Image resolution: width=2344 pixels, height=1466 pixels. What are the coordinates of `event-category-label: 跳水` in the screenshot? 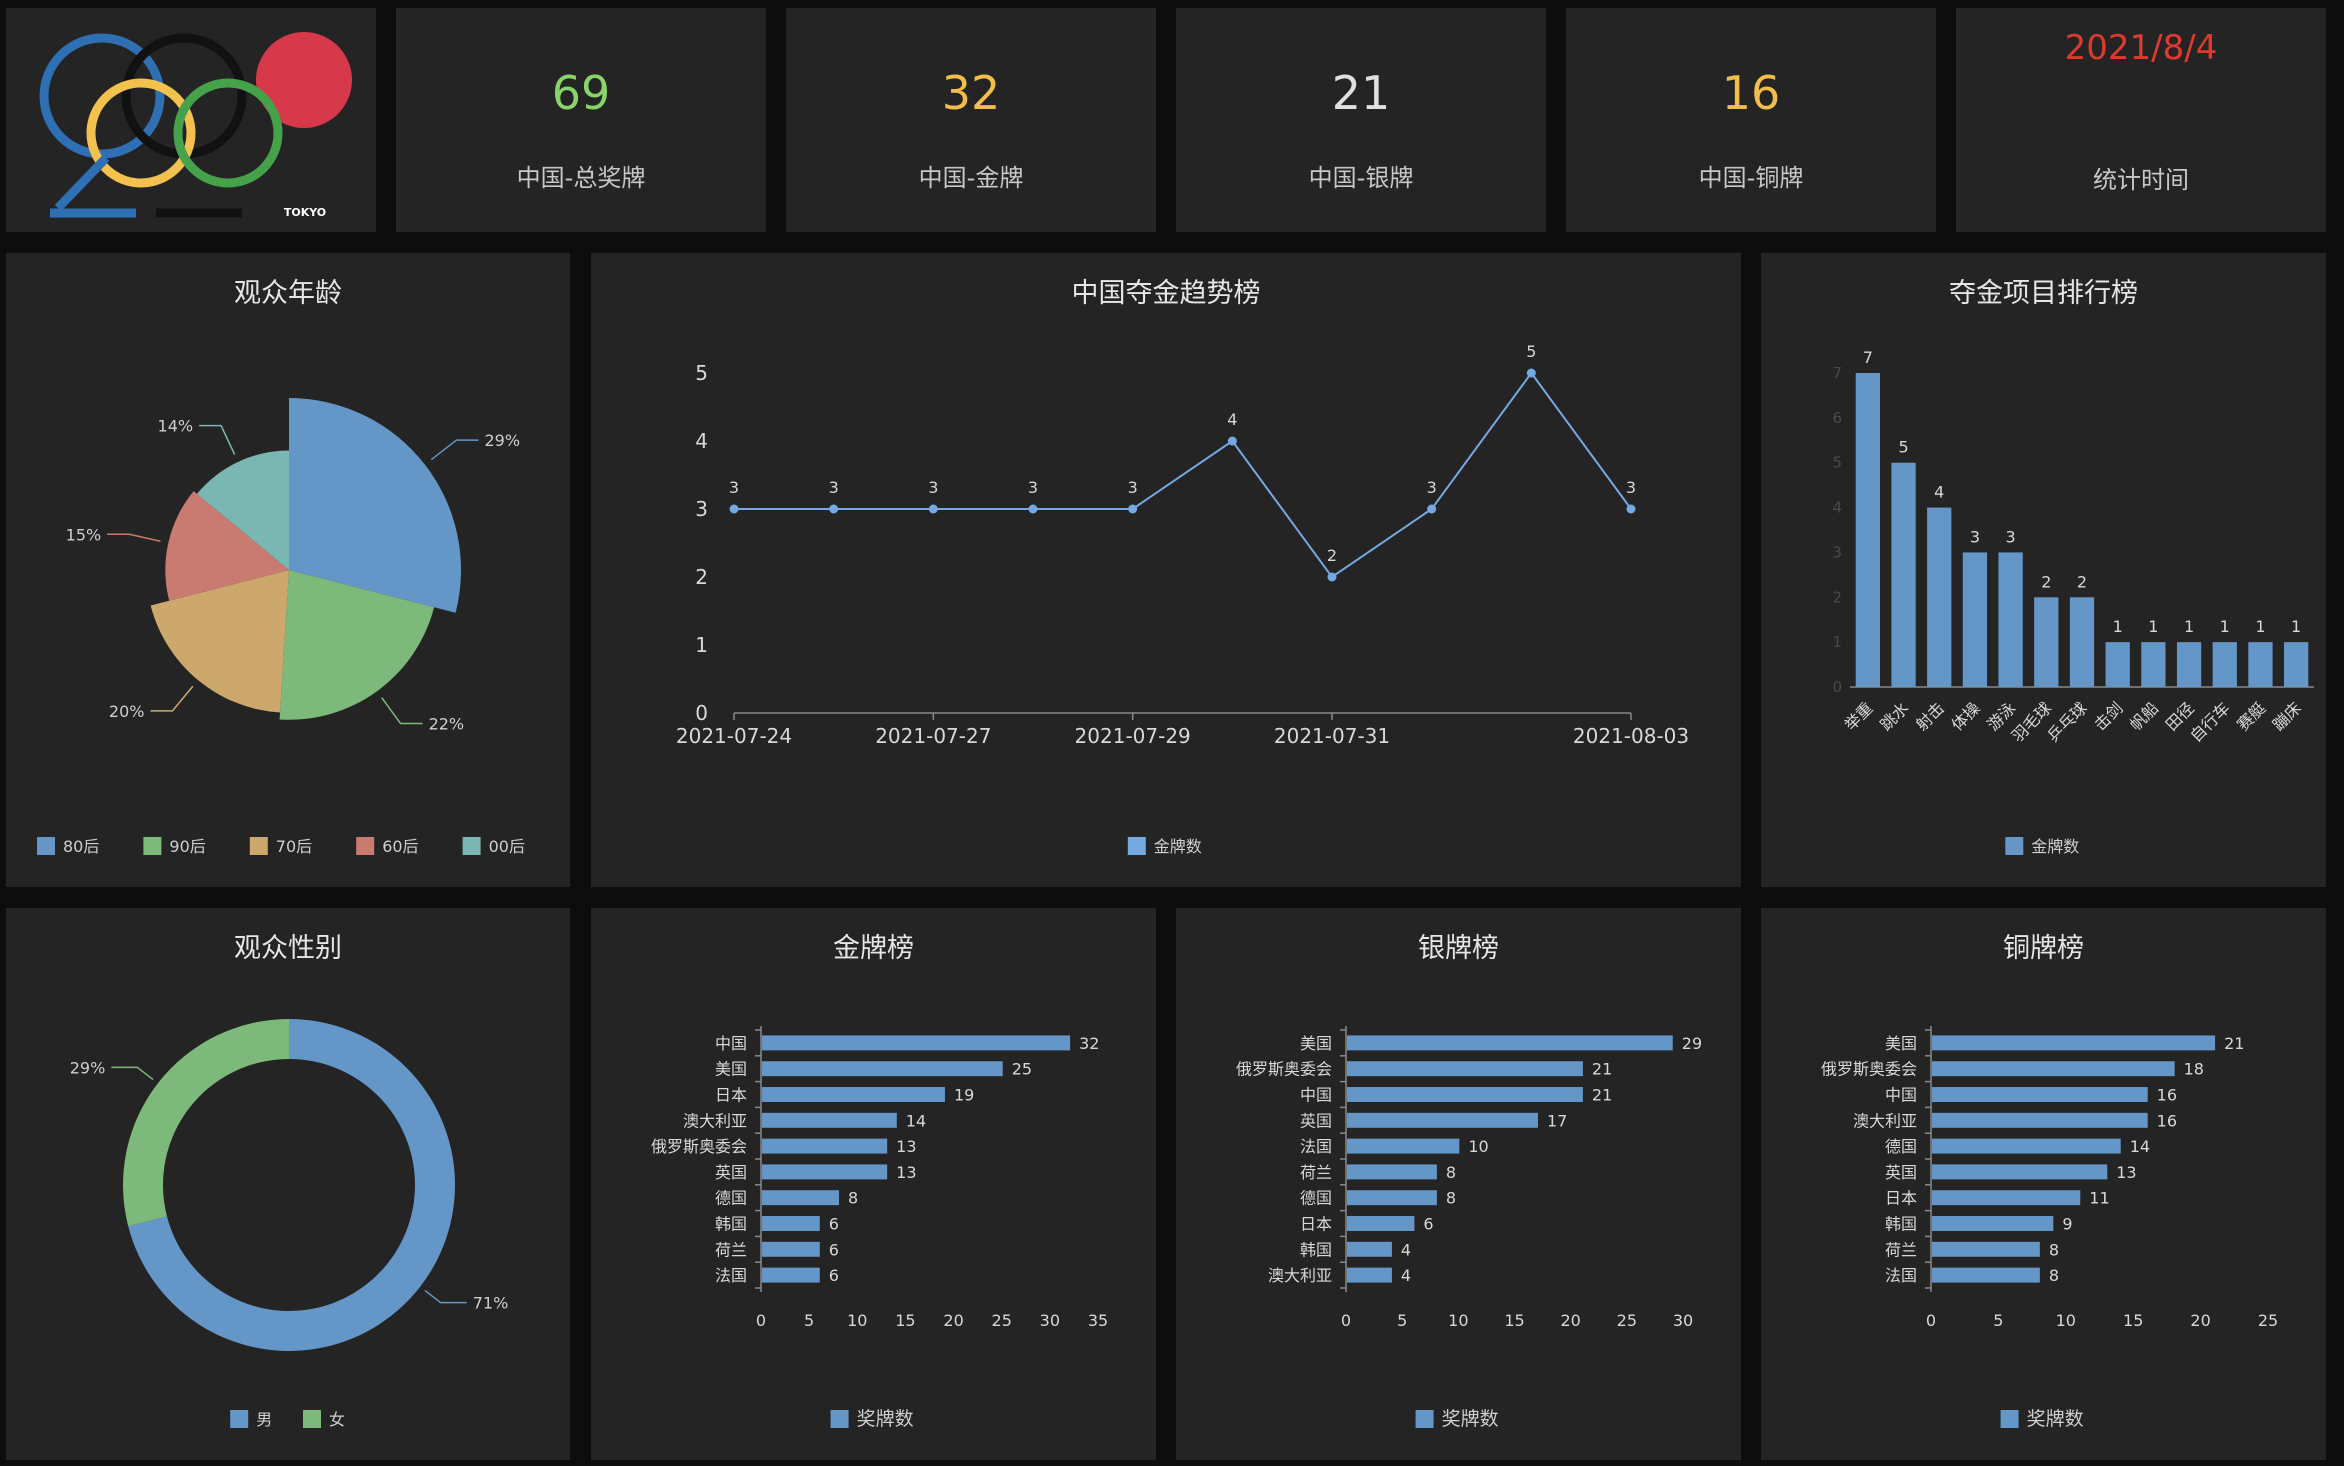 It's located at (1894, 716).